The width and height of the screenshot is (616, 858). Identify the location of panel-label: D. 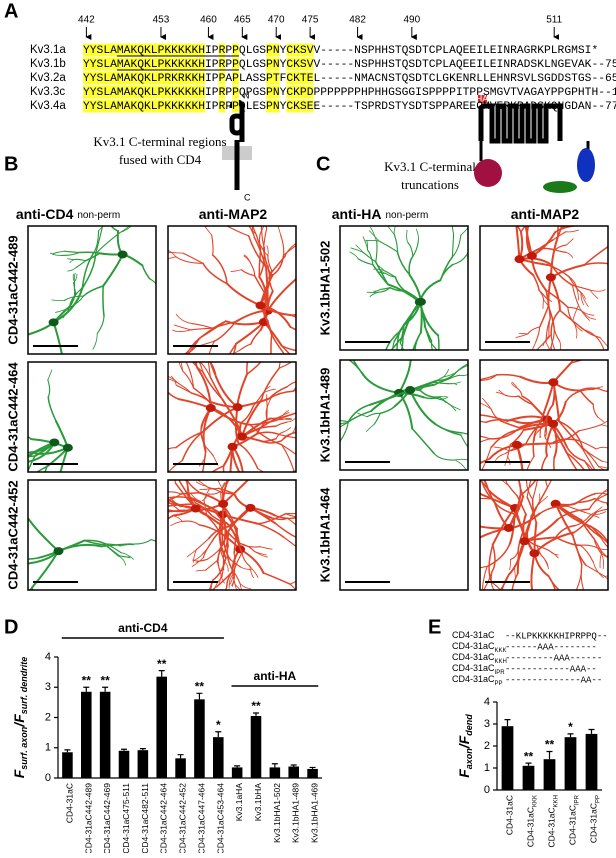
(11, 627).